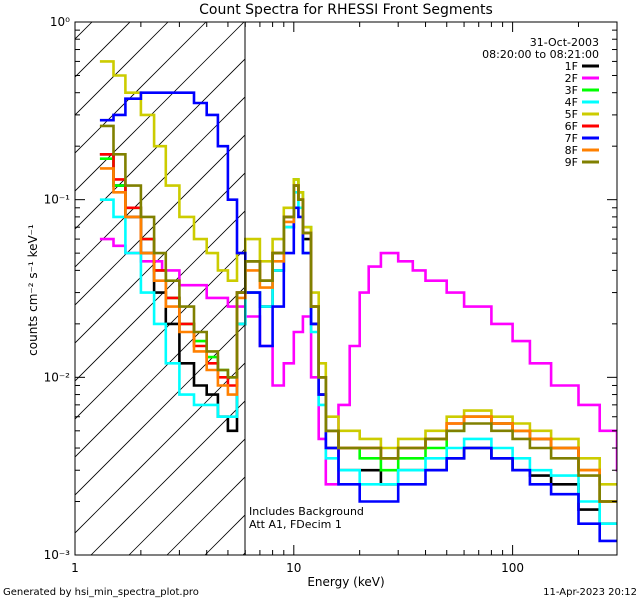  I want to click on legend-label-9F: 9F, so click(571, 162).